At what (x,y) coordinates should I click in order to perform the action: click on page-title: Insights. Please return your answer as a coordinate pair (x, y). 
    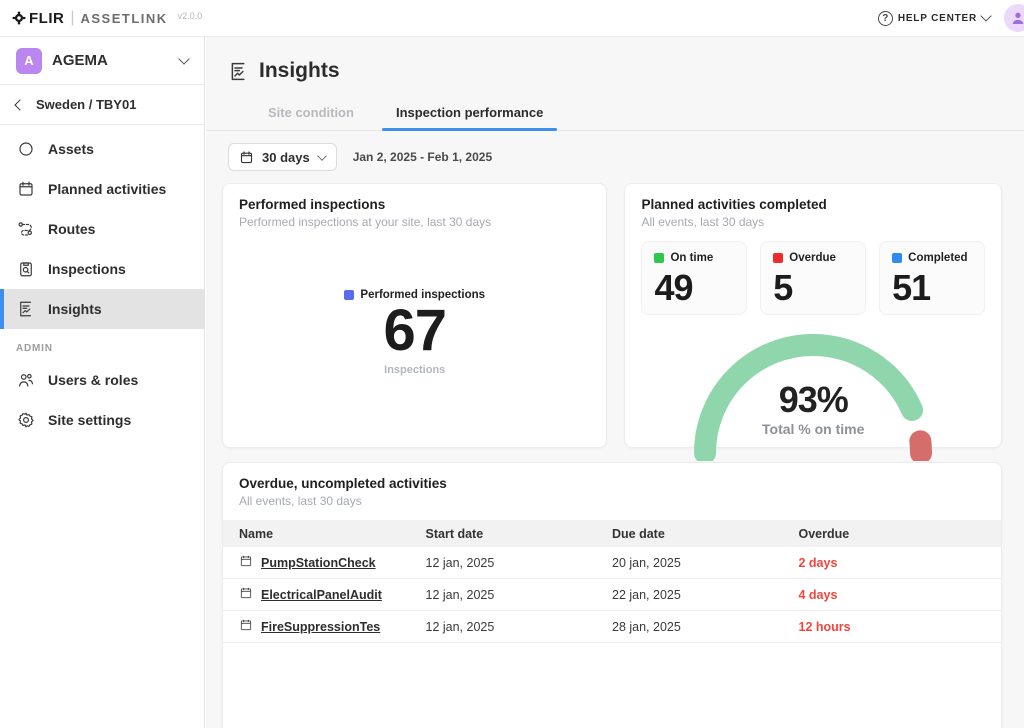
    Looking at the image, I should click on (299, 70).